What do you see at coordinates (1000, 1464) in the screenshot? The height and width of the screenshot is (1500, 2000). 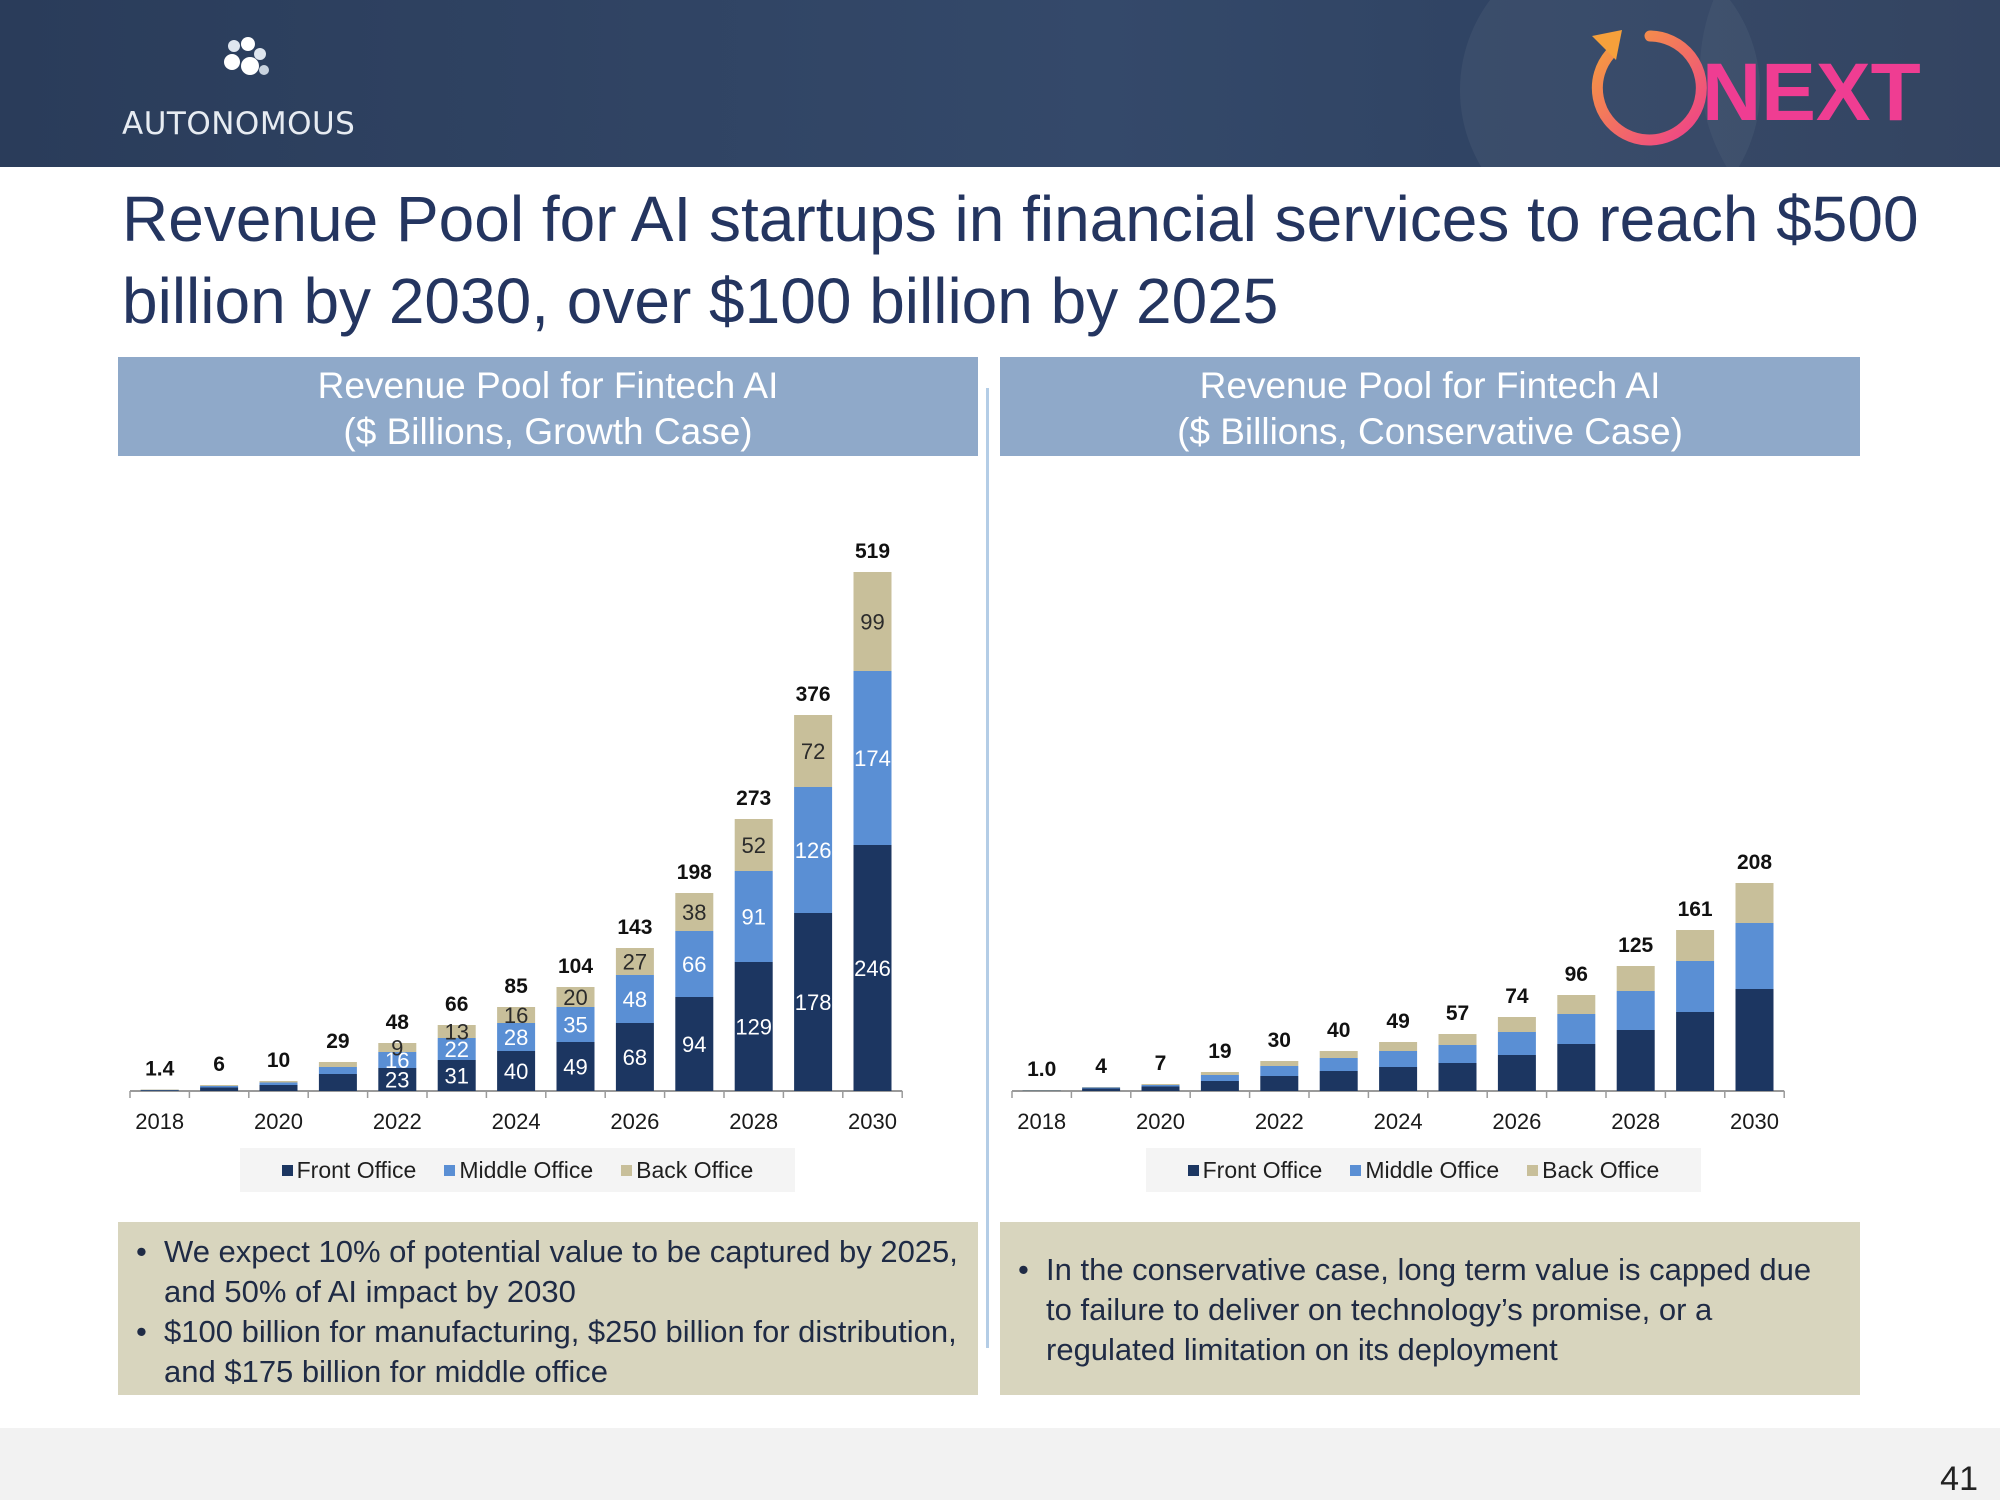 I see `footer-bar` at bounding box center [1000, 1464].